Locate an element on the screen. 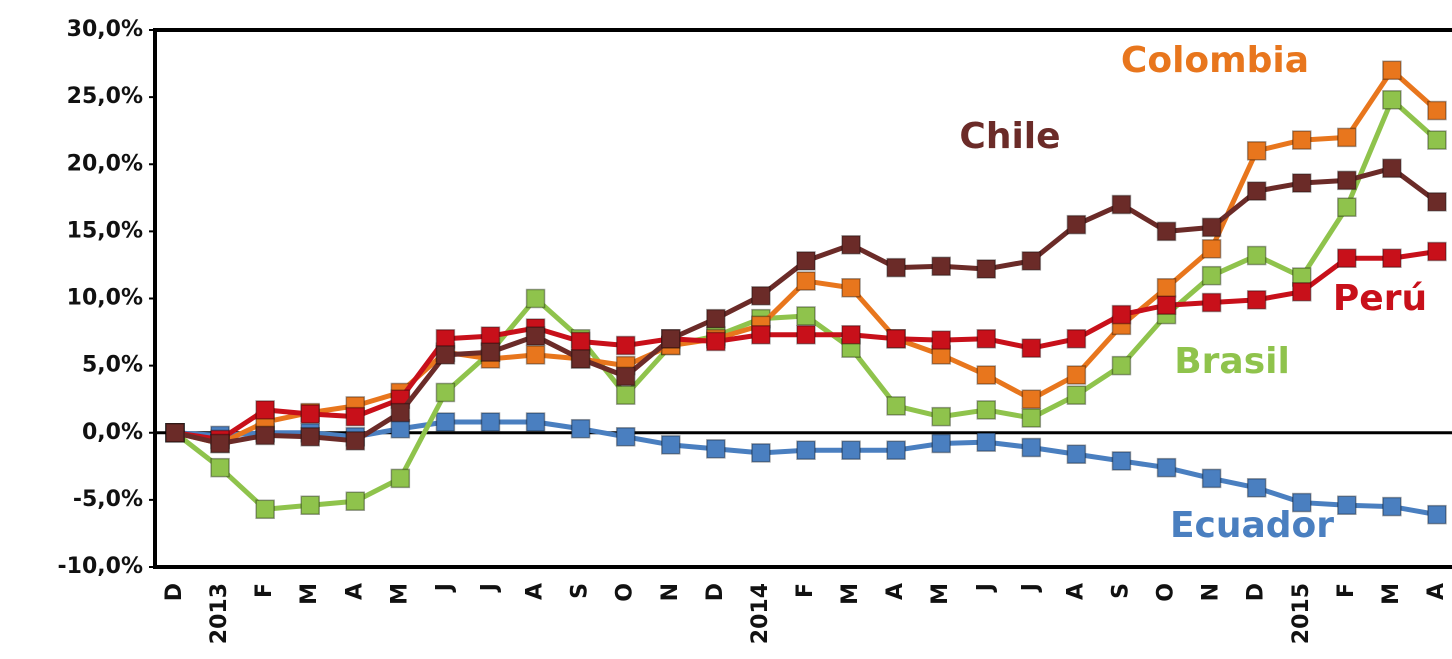 This screenshot has width=1452, height=659. series-label: Ecuador is located at coordinates (1252, 525).